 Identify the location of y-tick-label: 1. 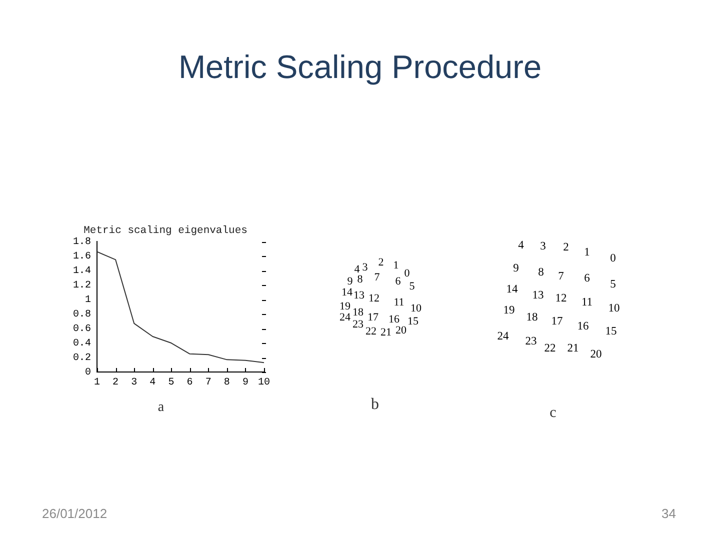
(88, 300).